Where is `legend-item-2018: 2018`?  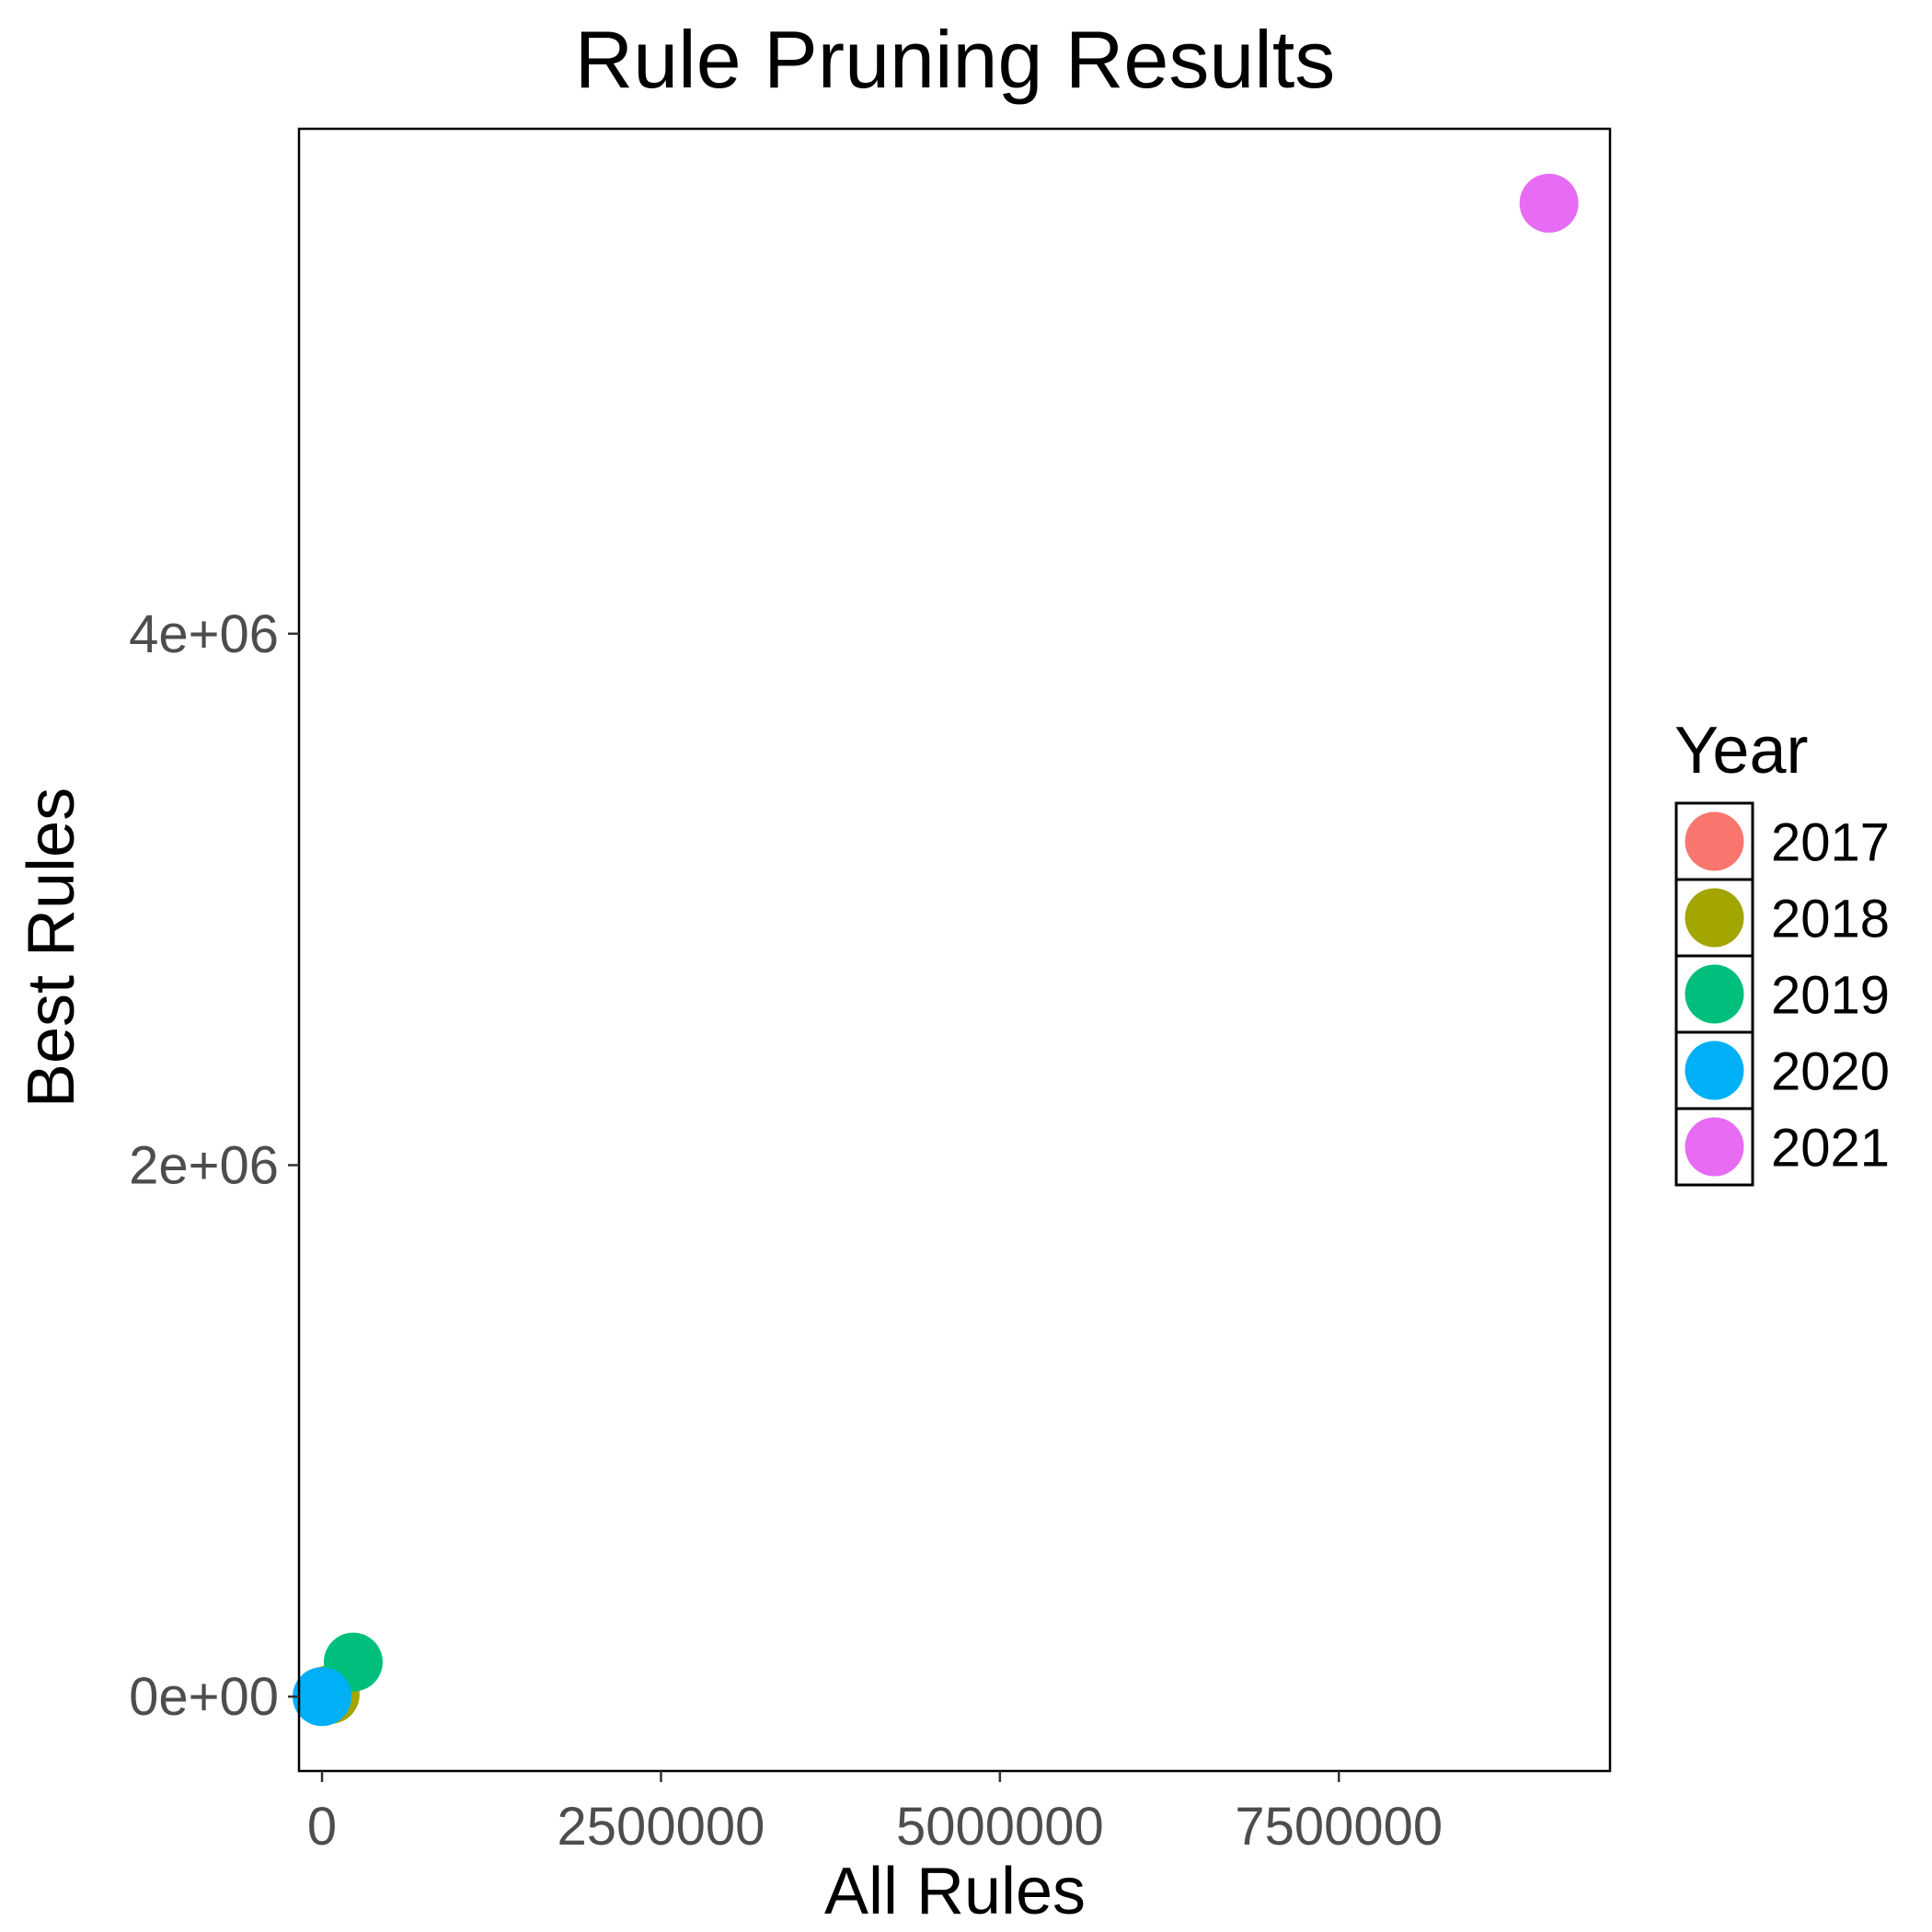
legend-item-2018: 2018 is located at coordinates (1782, 918).